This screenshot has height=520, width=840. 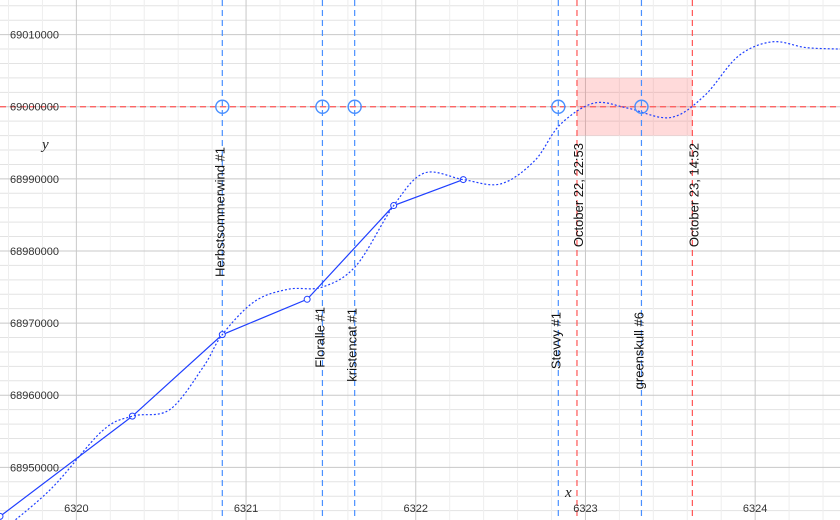 What do you see at coordinates (34, 252) in the screenshot?
I see `y-tick-label: 68980000` at bounding box center [34, 252].